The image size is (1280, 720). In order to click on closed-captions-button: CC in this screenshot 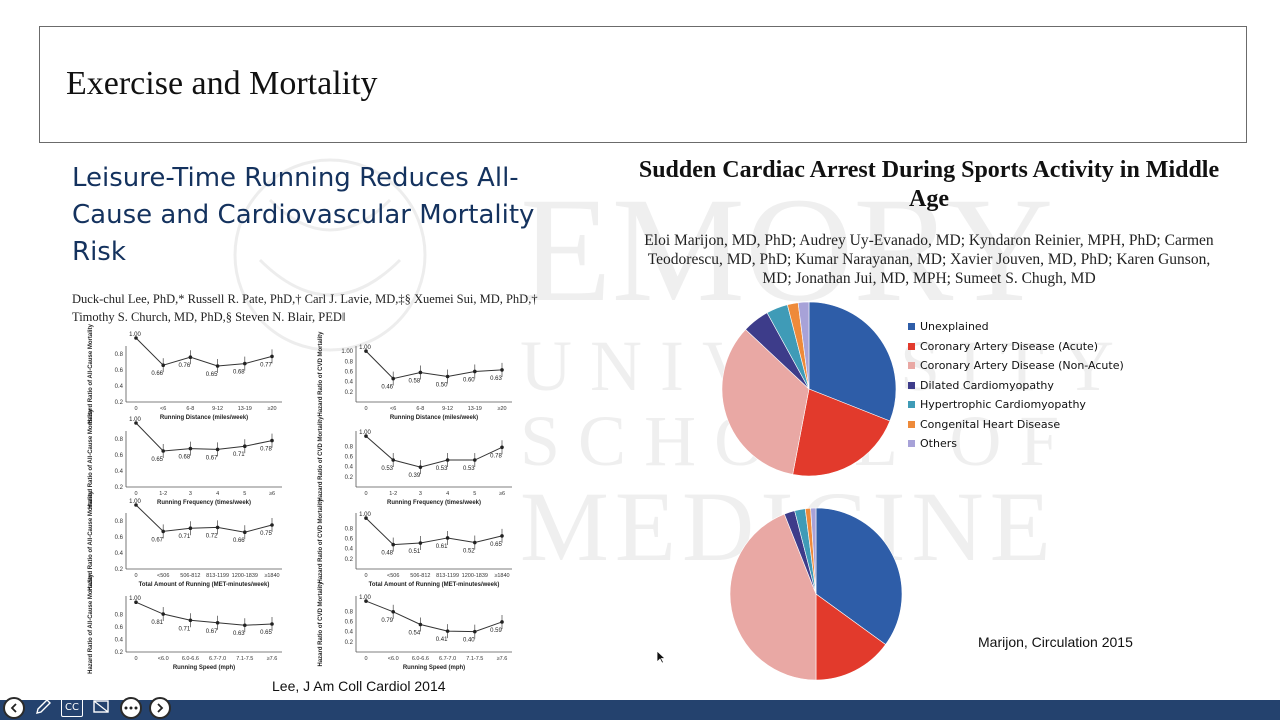, I will do `click(72, 707)`.